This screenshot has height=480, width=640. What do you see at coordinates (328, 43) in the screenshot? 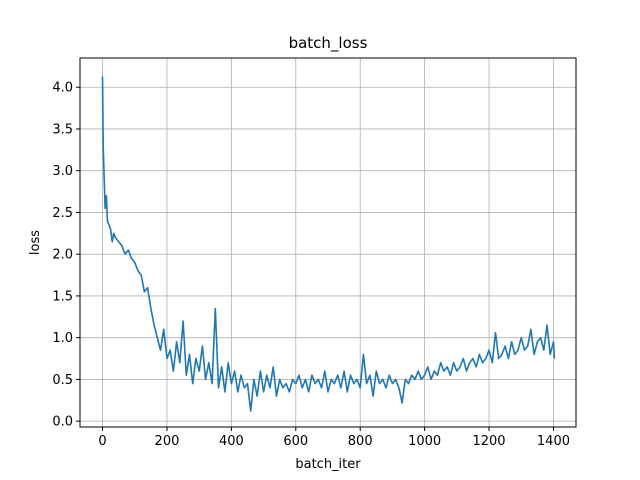
I see `chart-title: batch_loss` at bounding box center [328, 43].